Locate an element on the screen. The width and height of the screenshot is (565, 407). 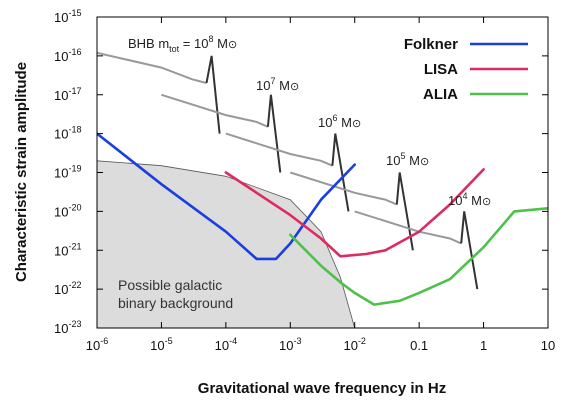
y-tick-label: 10-16 is located at coordinates (67, 55).